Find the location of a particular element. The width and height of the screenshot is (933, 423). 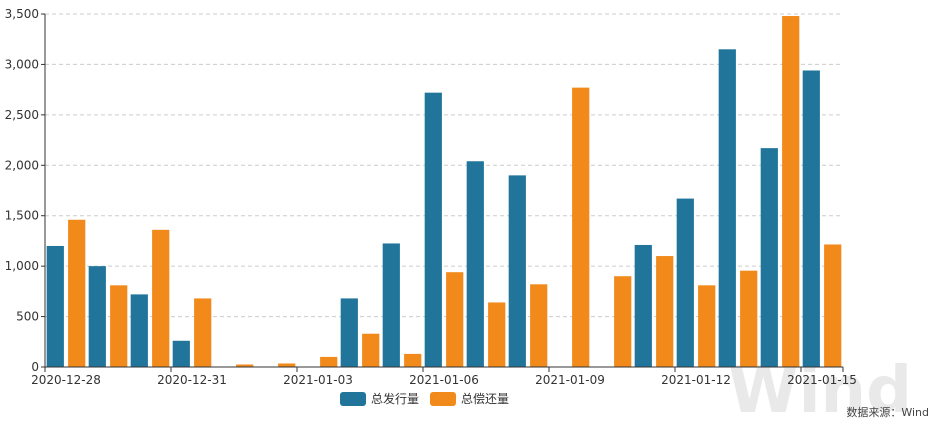

y-tick-label: 2,500 is located at coordinates (22, 115).